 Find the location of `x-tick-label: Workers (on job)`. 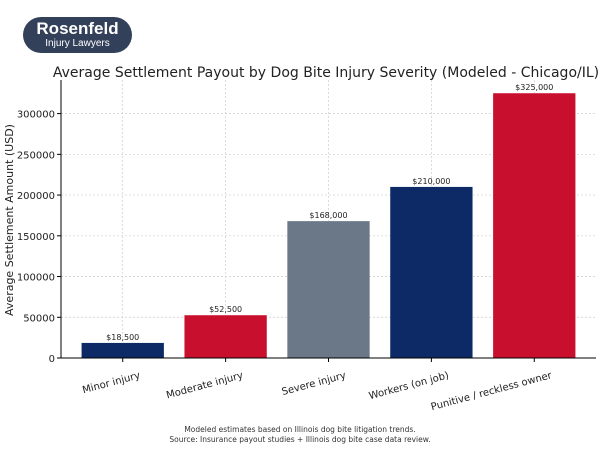

x-tick-label: Workers (on job) is located at coordinates (409, 386).